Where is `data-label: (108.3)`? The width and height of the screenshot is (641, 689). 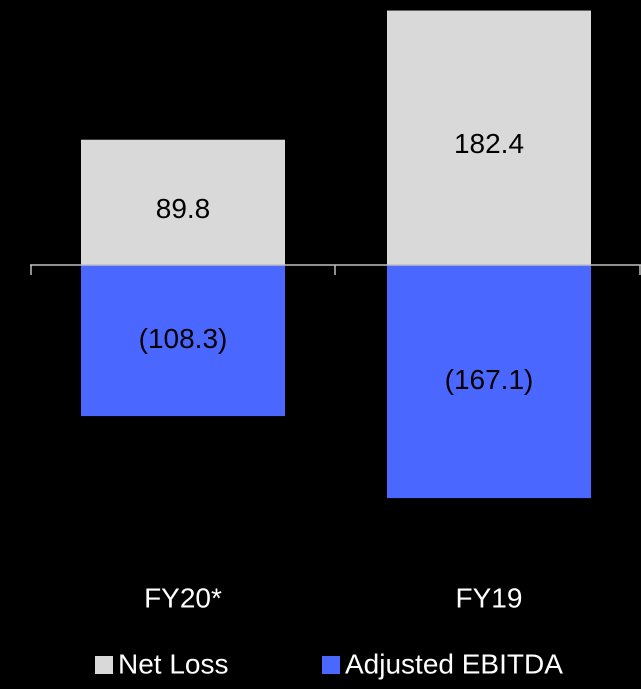
data-label: (108.3) is located at coordinates (183, 338).